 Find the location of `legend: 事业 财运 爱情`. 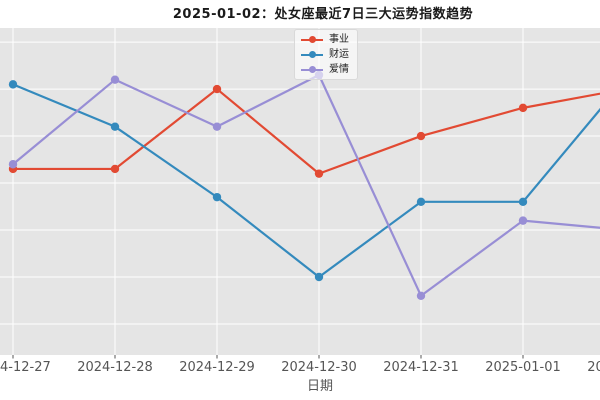

legend: 事业 财运 爱情 is located at coordinates (326, 54).